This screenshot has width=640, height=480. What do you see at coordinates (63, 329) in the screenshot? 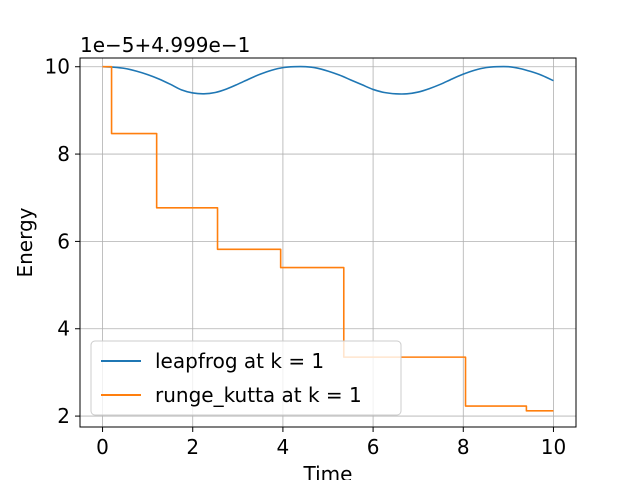
I see `y-tick-label: 4` at bounding box center [63, 329].